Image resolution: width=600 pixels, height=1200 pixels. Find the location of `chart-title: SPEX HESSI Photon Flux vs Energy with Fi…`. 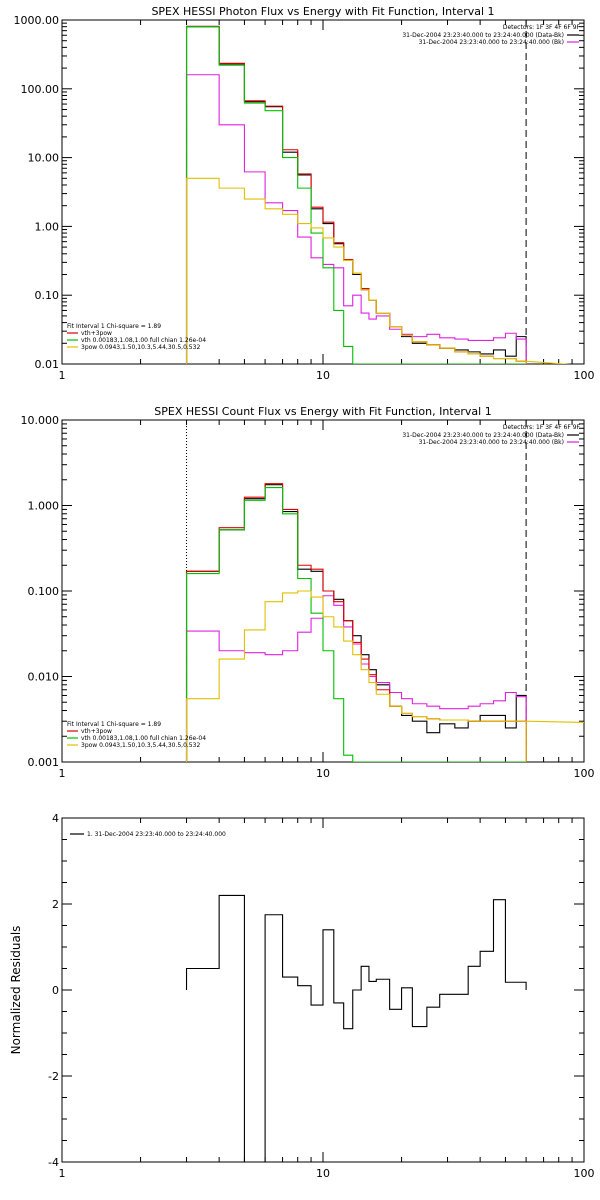

chart-title: SPEX HESSI Photon Flux vs Energy with Fi… is located at coordinates (322, 11).